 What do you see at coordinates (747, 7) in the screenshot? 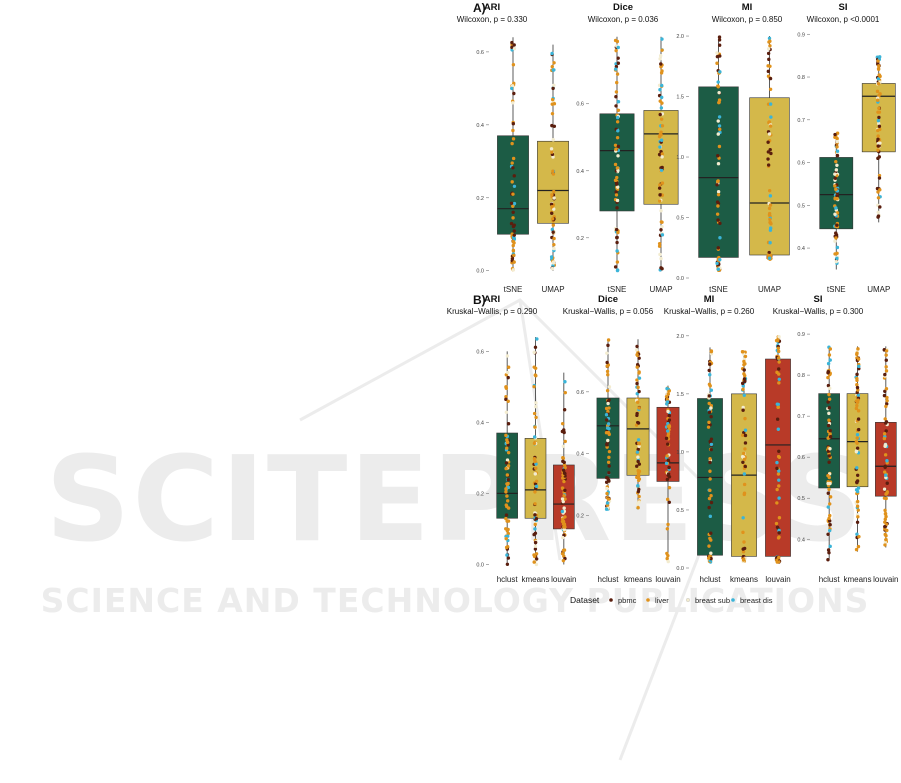
I see `panel-title: MI` at bounding box center [747, 7].